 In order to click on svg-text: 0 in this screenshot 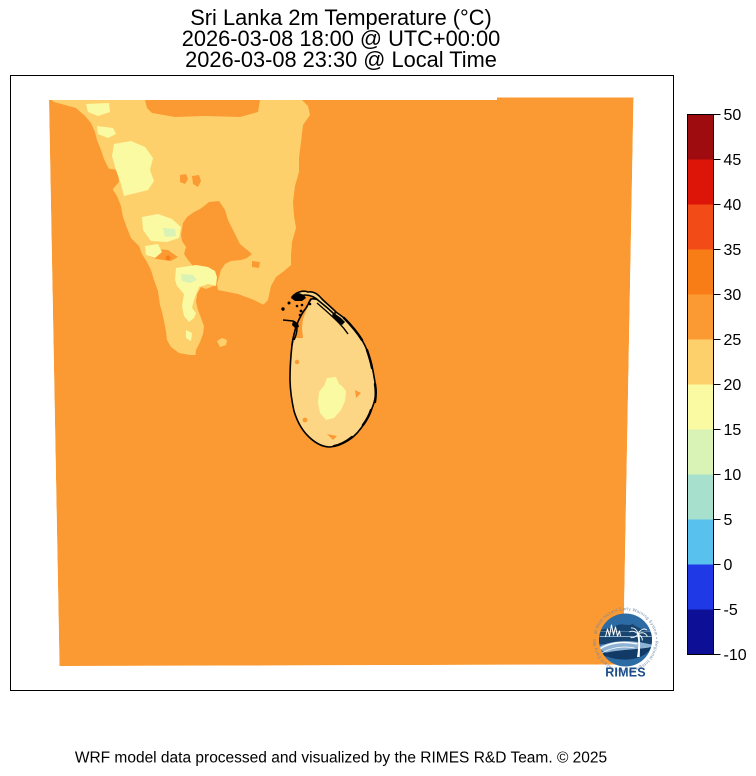, I will do `click(728, 565)`.